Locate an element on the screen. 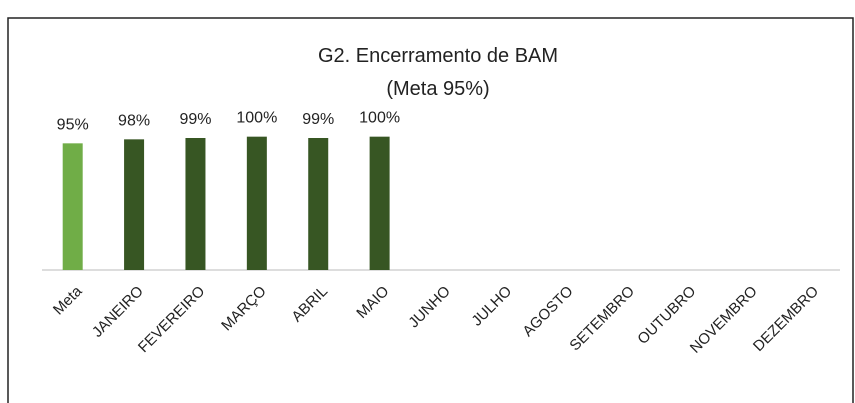  chart-subtitle: (Meta 95%) is located at coordinates (437, 89).